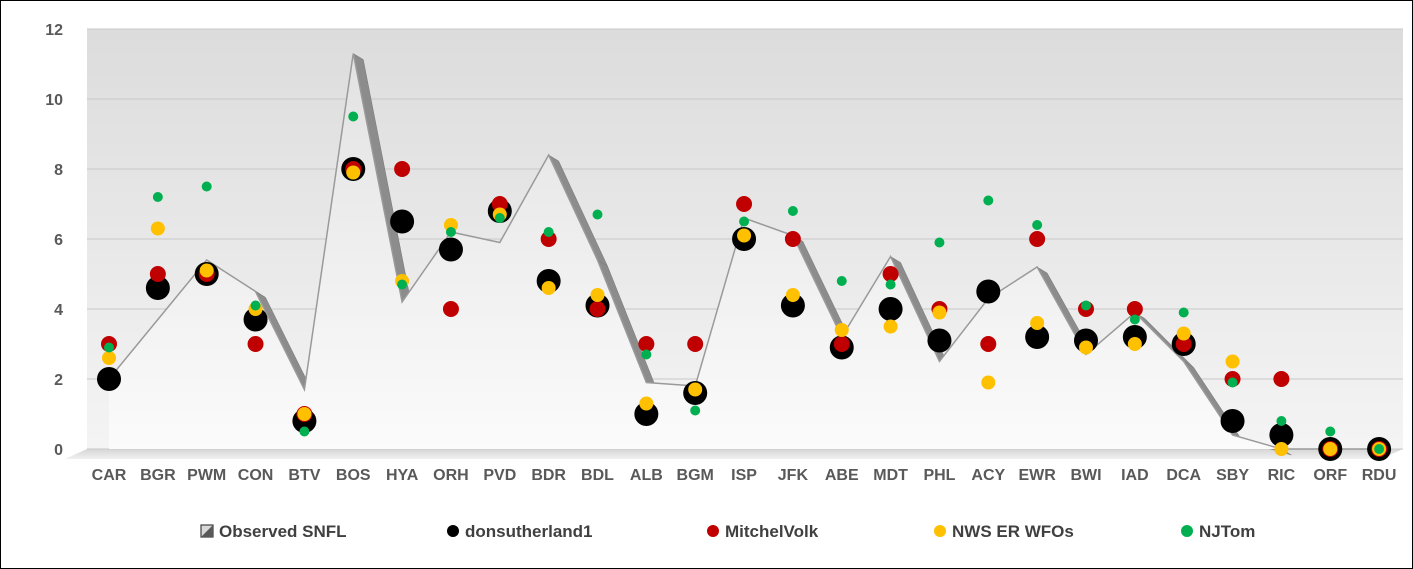  What do you see at coordinates (304, 475) in the screenshot?
I see `x-tick-label: BTV` at bounding box center [304, 475].